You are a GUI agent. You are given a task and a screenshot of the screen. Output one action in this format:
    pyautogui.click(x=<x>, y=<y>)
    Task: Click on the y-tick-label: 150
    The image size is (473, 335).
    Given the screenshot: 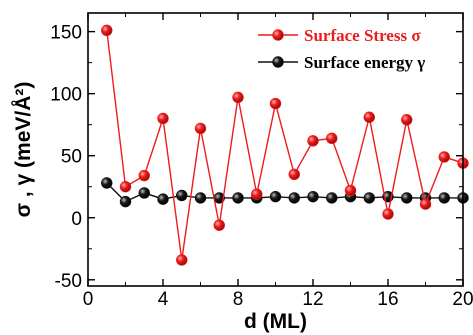 What is the action you would take?
    pyautogui.click(x=66, y=33)
    